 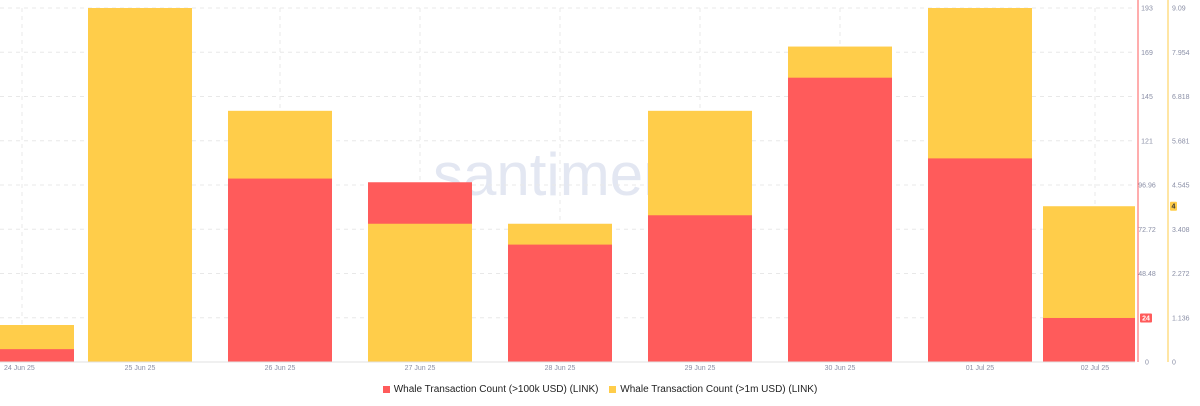 I want to click on left-tick-label: 72.72, so click(x=1147, y=230).